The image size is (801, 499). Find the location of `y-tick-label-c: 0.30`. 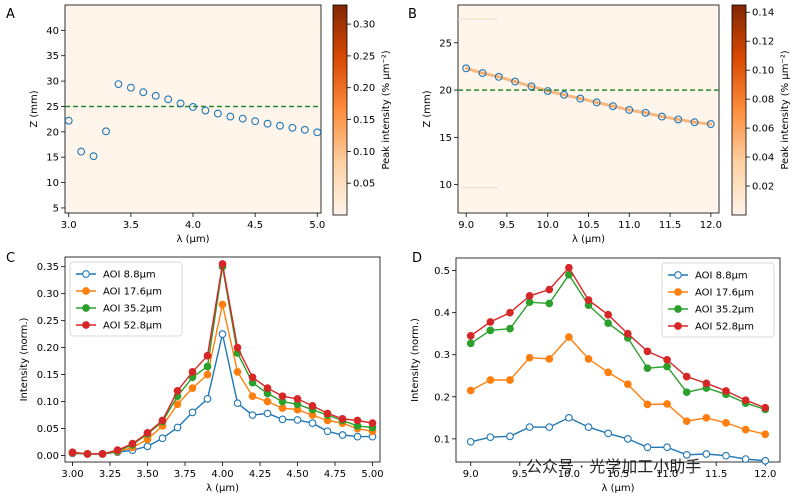

y-tick-label-c: 0.30 is located at coordinates (48, 294).